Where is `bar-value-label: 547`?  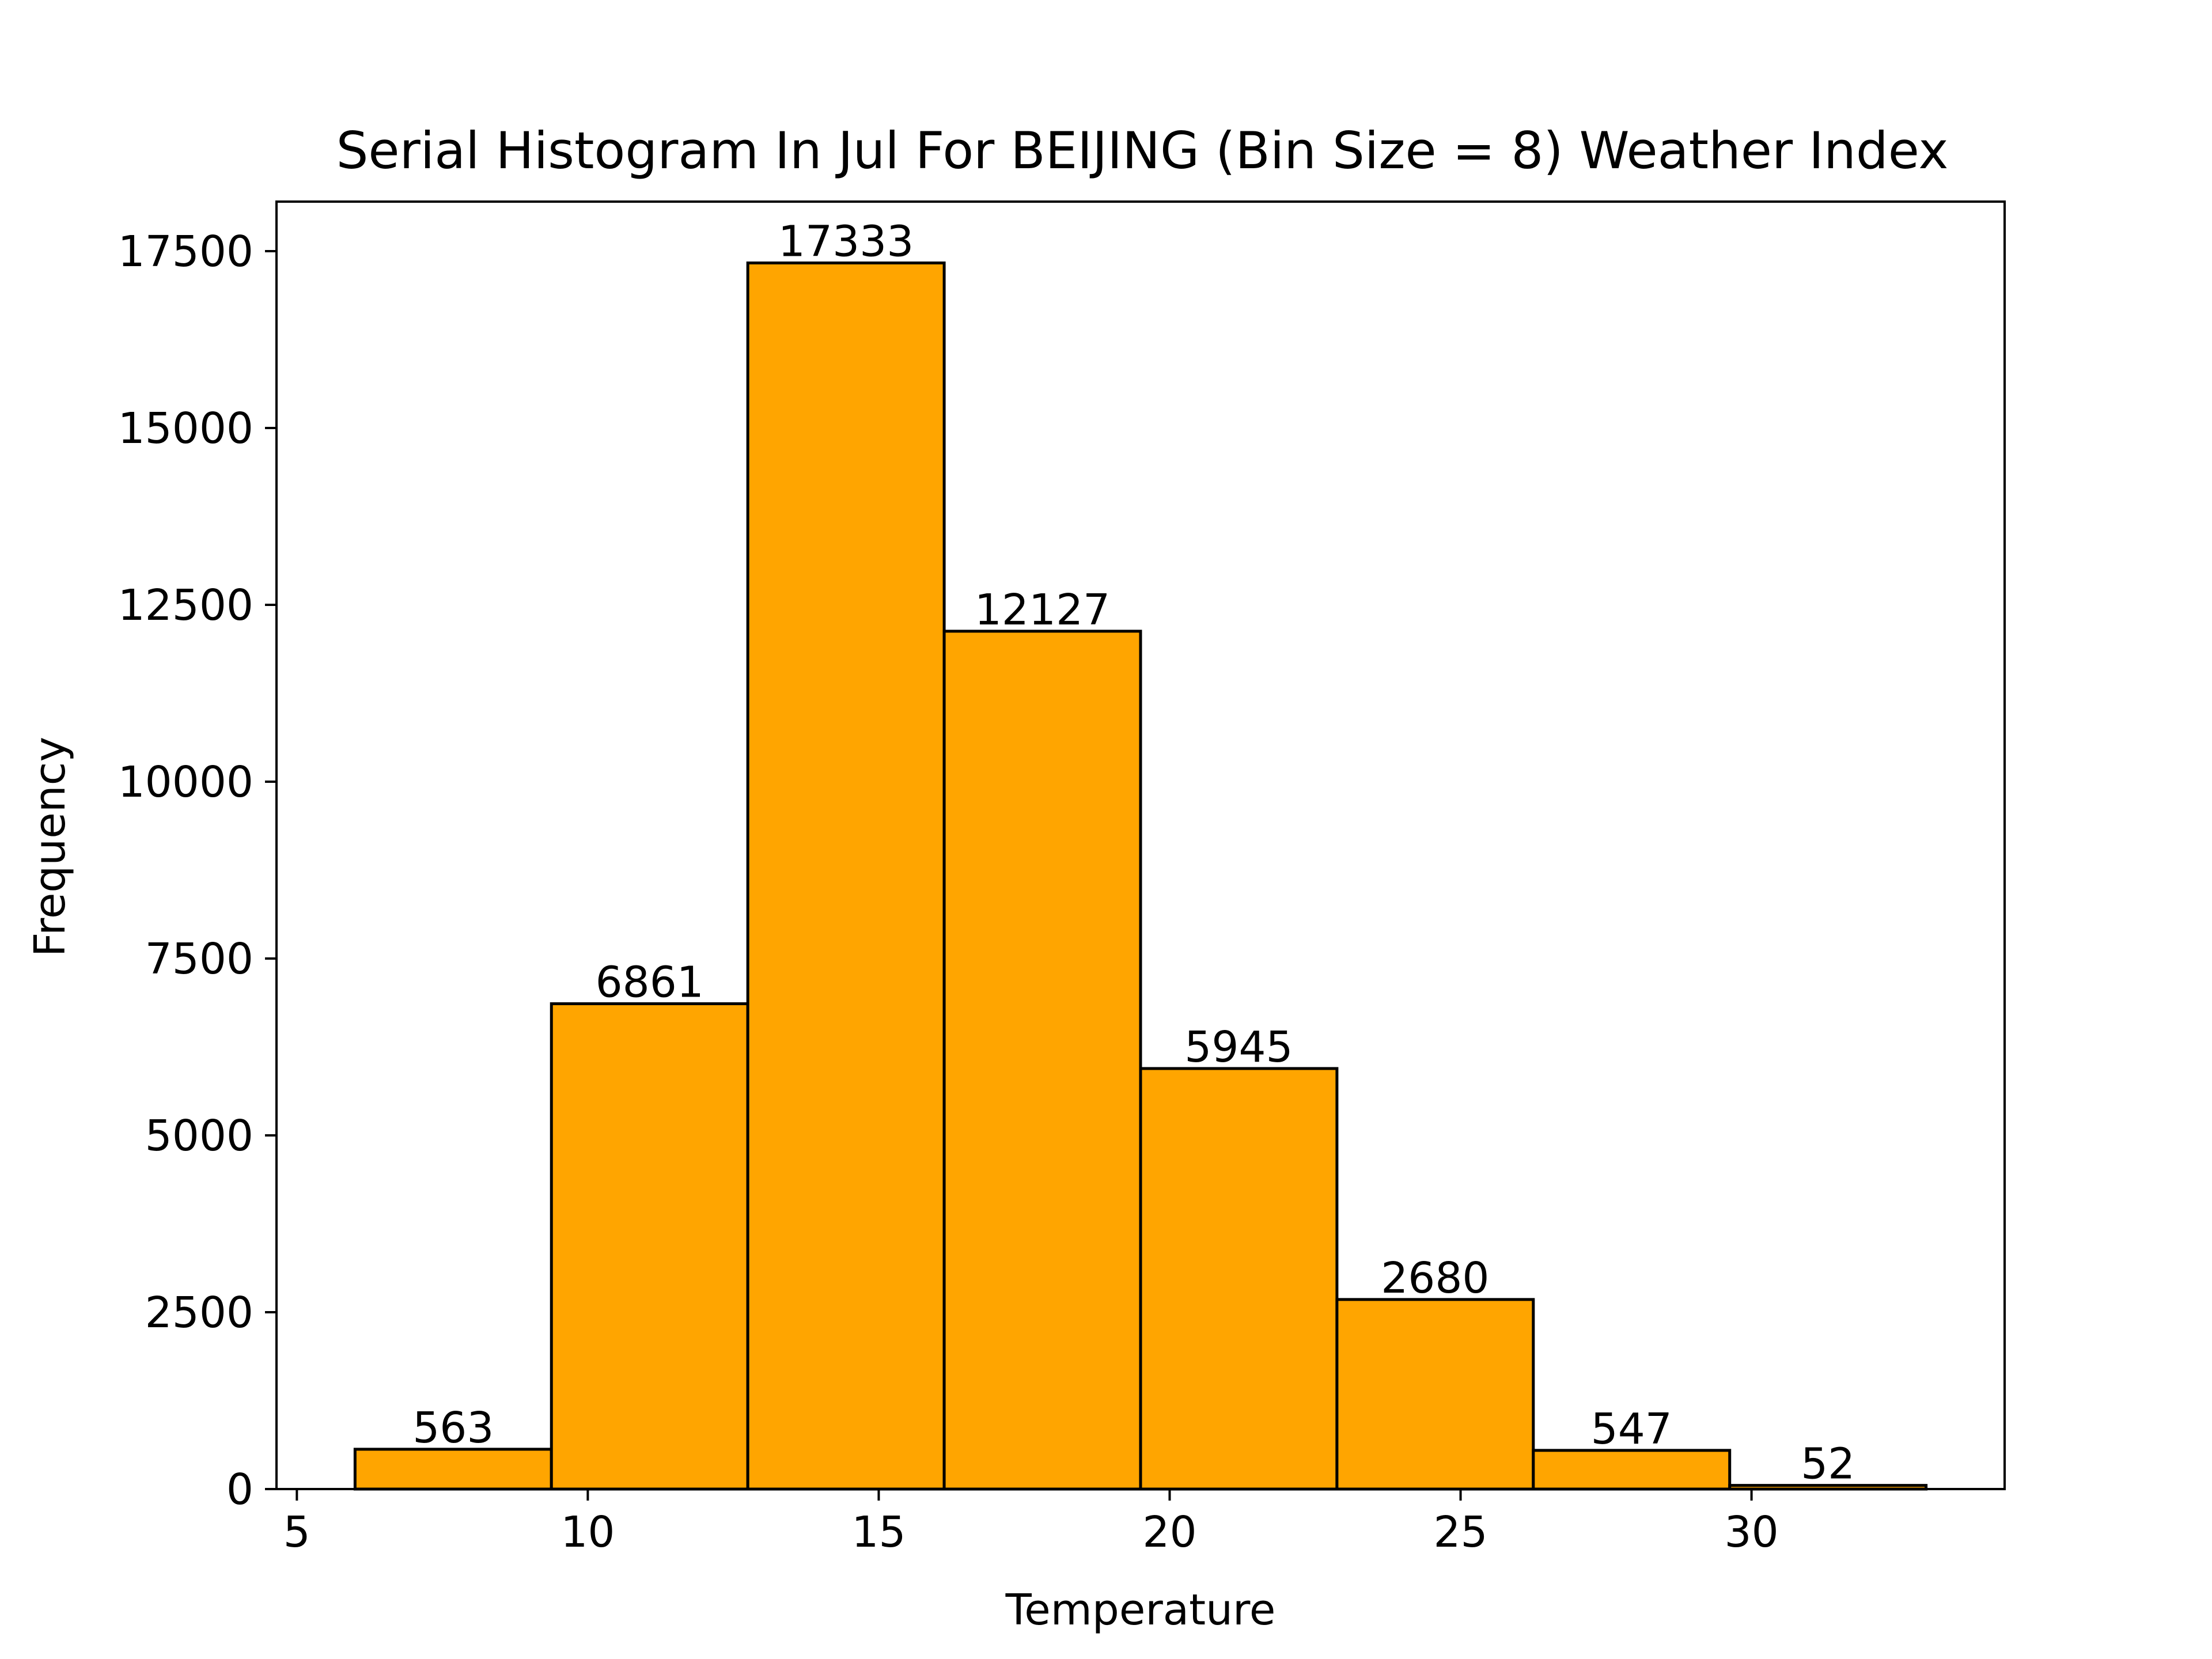 bar-value-label: 547 is located at coordinates (1631, 1429).